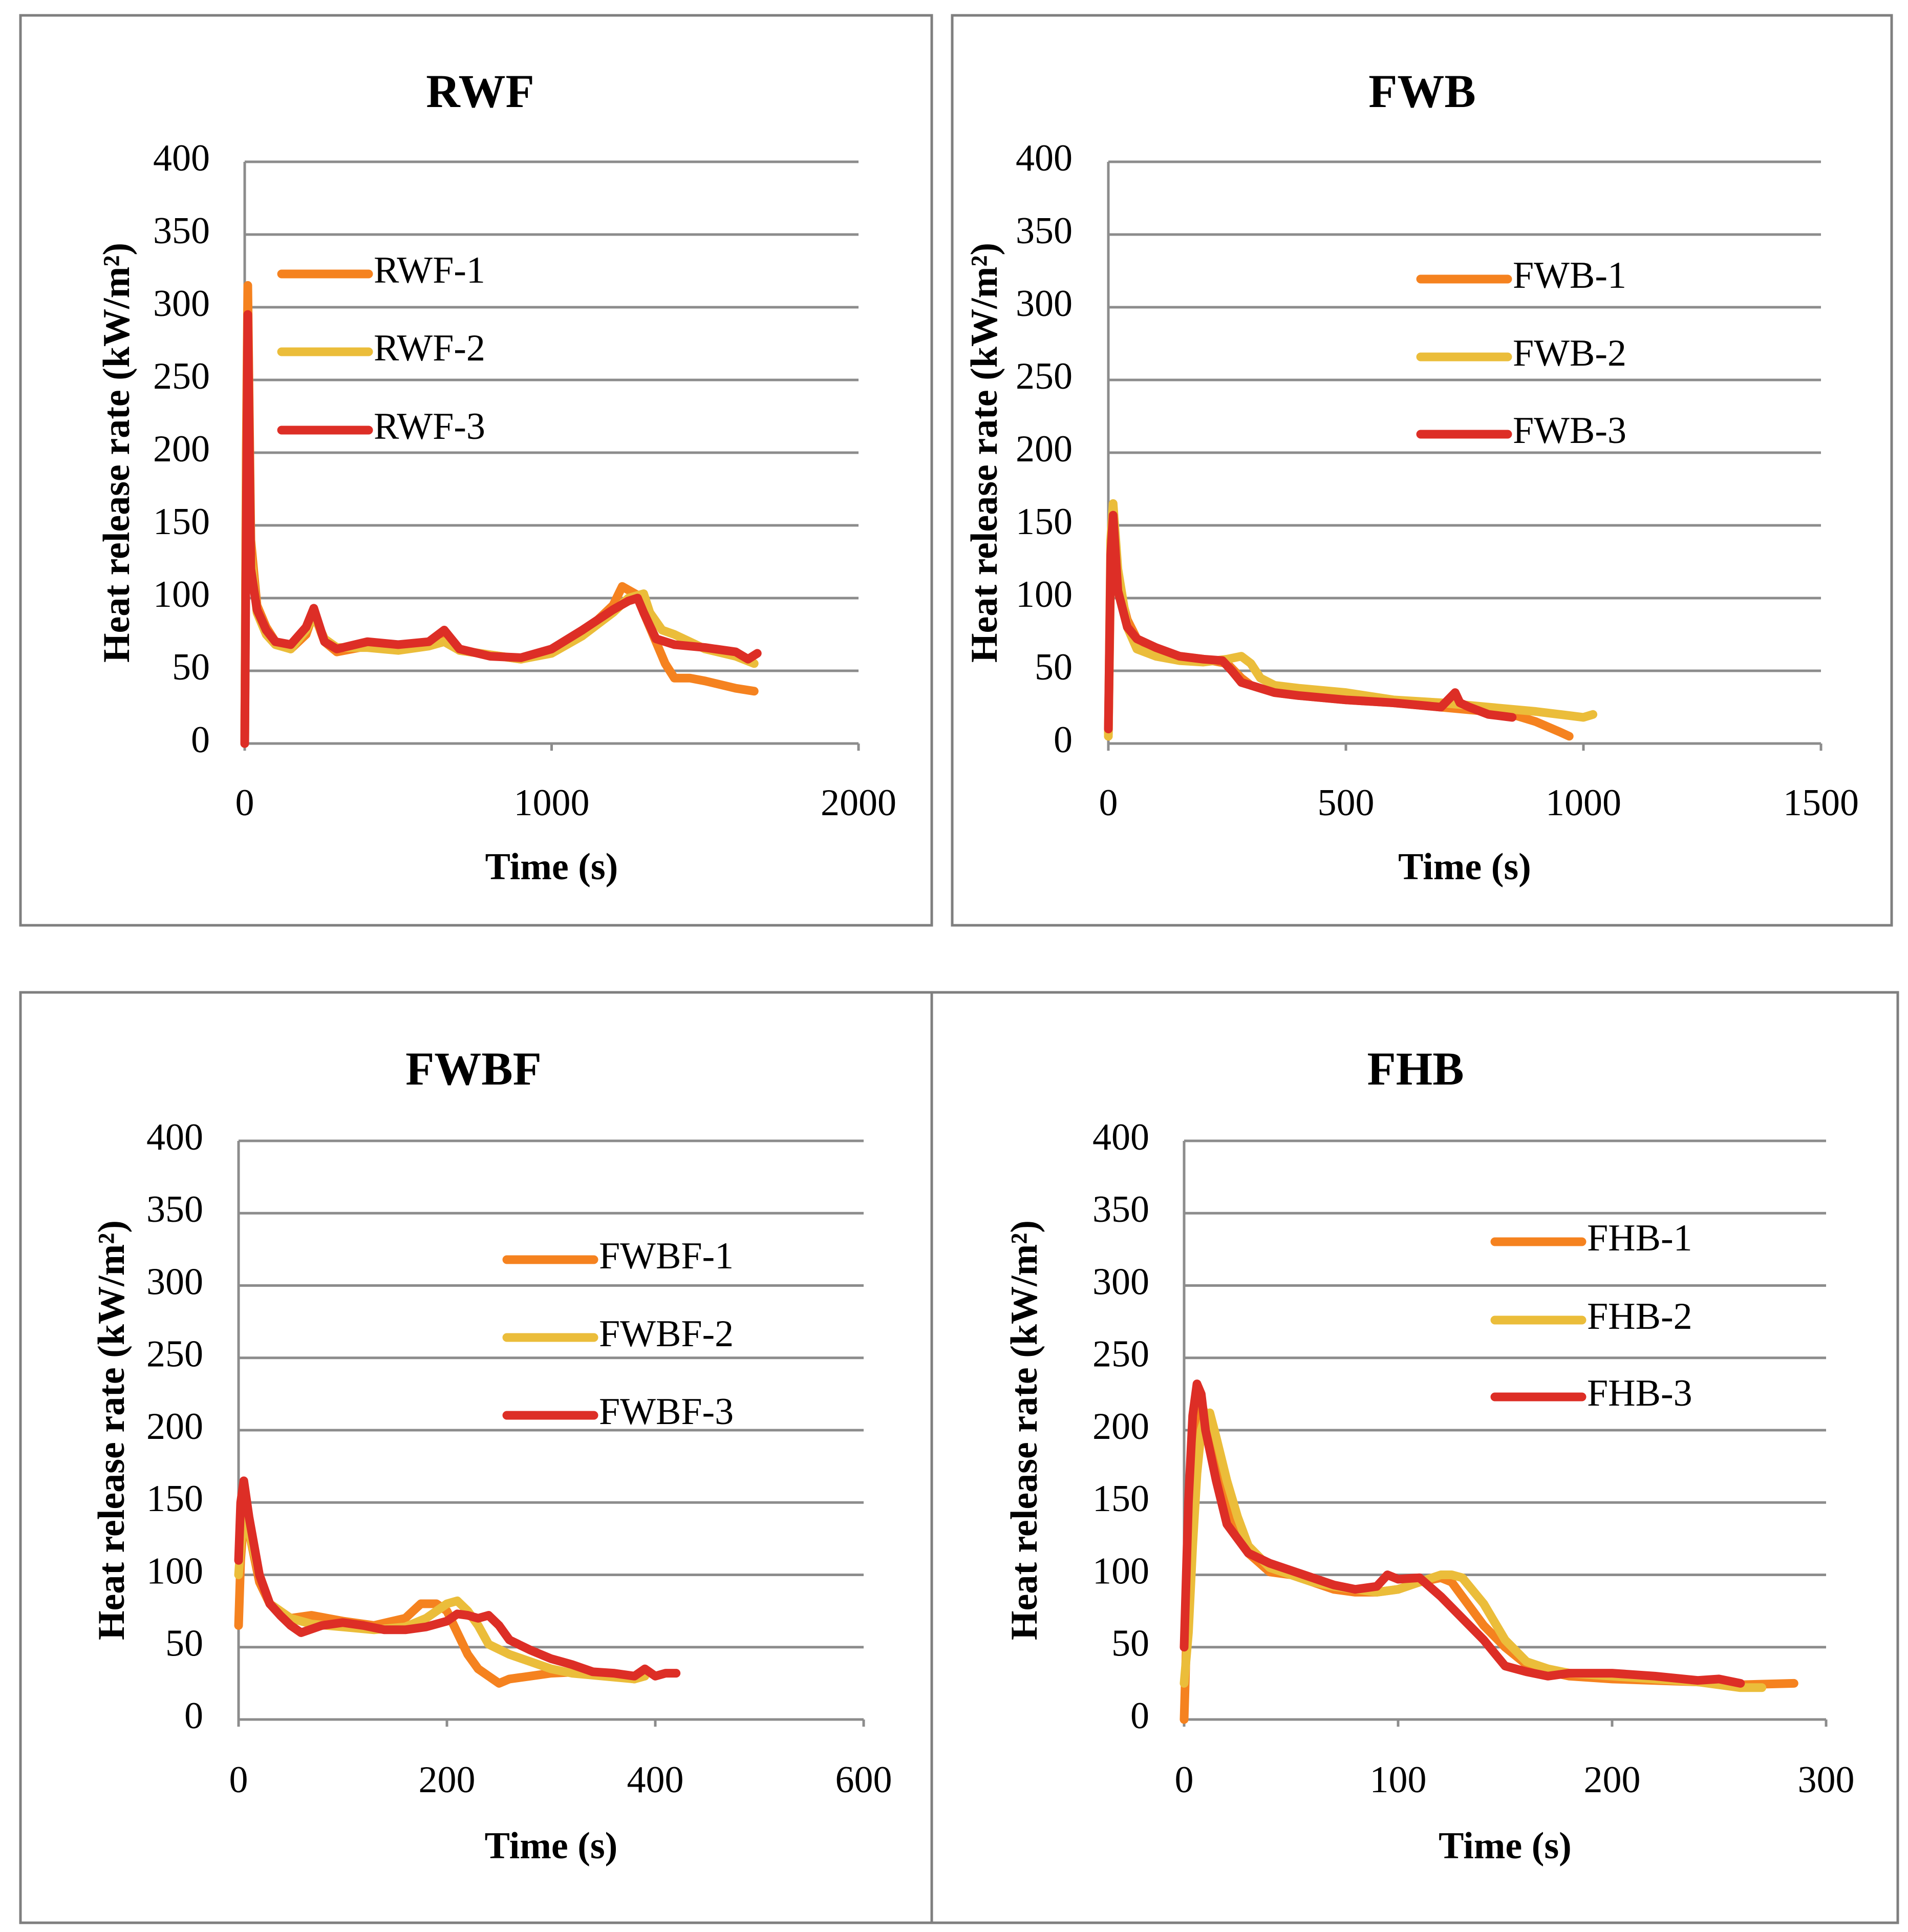 The height and width of the screenshot is (1932, 1908). What do you see at coordinates (667, 1412) in the screenshot?
I see `legend-label: FWBF-3` at bounding box center [667, 1412].